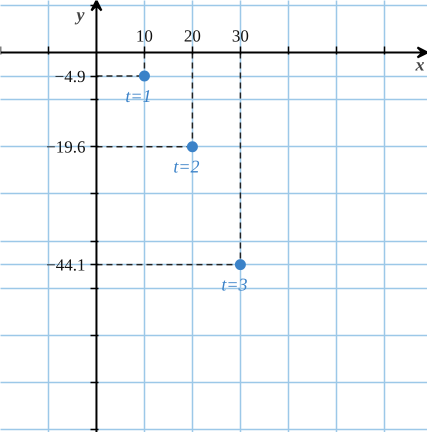 The image size is (427, 432). I want to click on y-tick-label: −19.6, so click(66, 147).